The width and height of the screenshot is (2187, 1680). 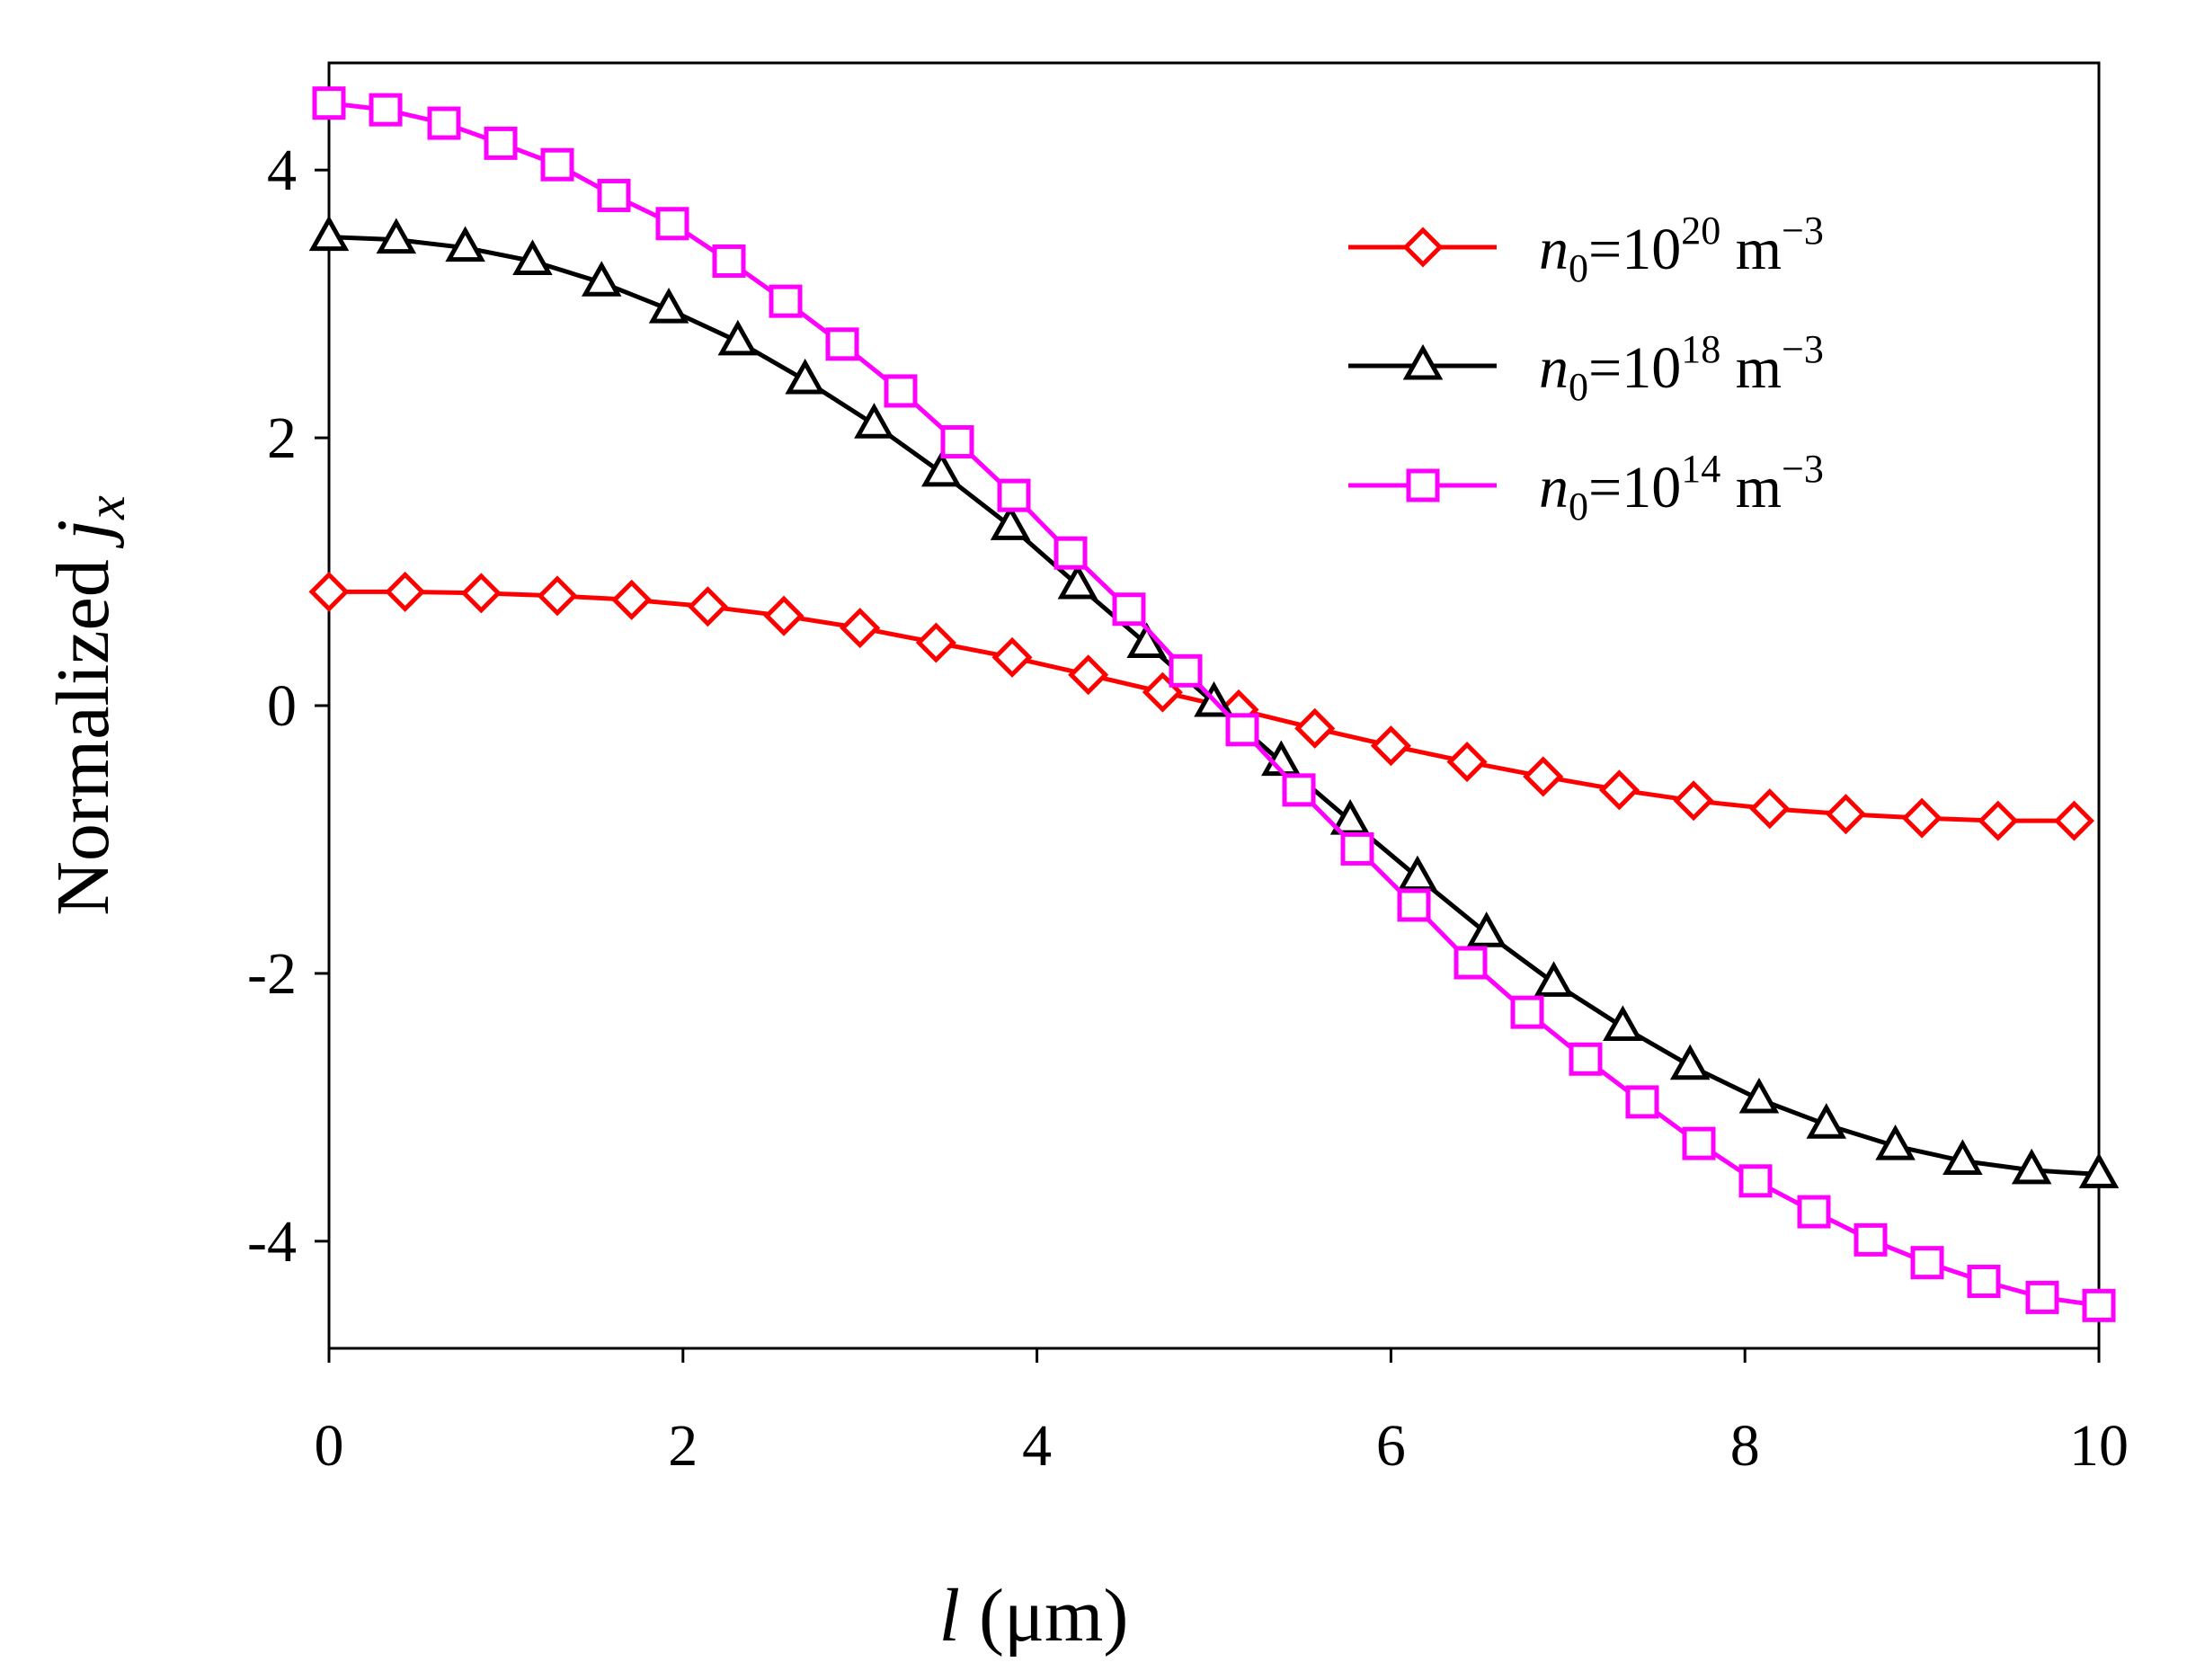 I want to click on x-axis-title-var: l, so click(x=949, y=1616).